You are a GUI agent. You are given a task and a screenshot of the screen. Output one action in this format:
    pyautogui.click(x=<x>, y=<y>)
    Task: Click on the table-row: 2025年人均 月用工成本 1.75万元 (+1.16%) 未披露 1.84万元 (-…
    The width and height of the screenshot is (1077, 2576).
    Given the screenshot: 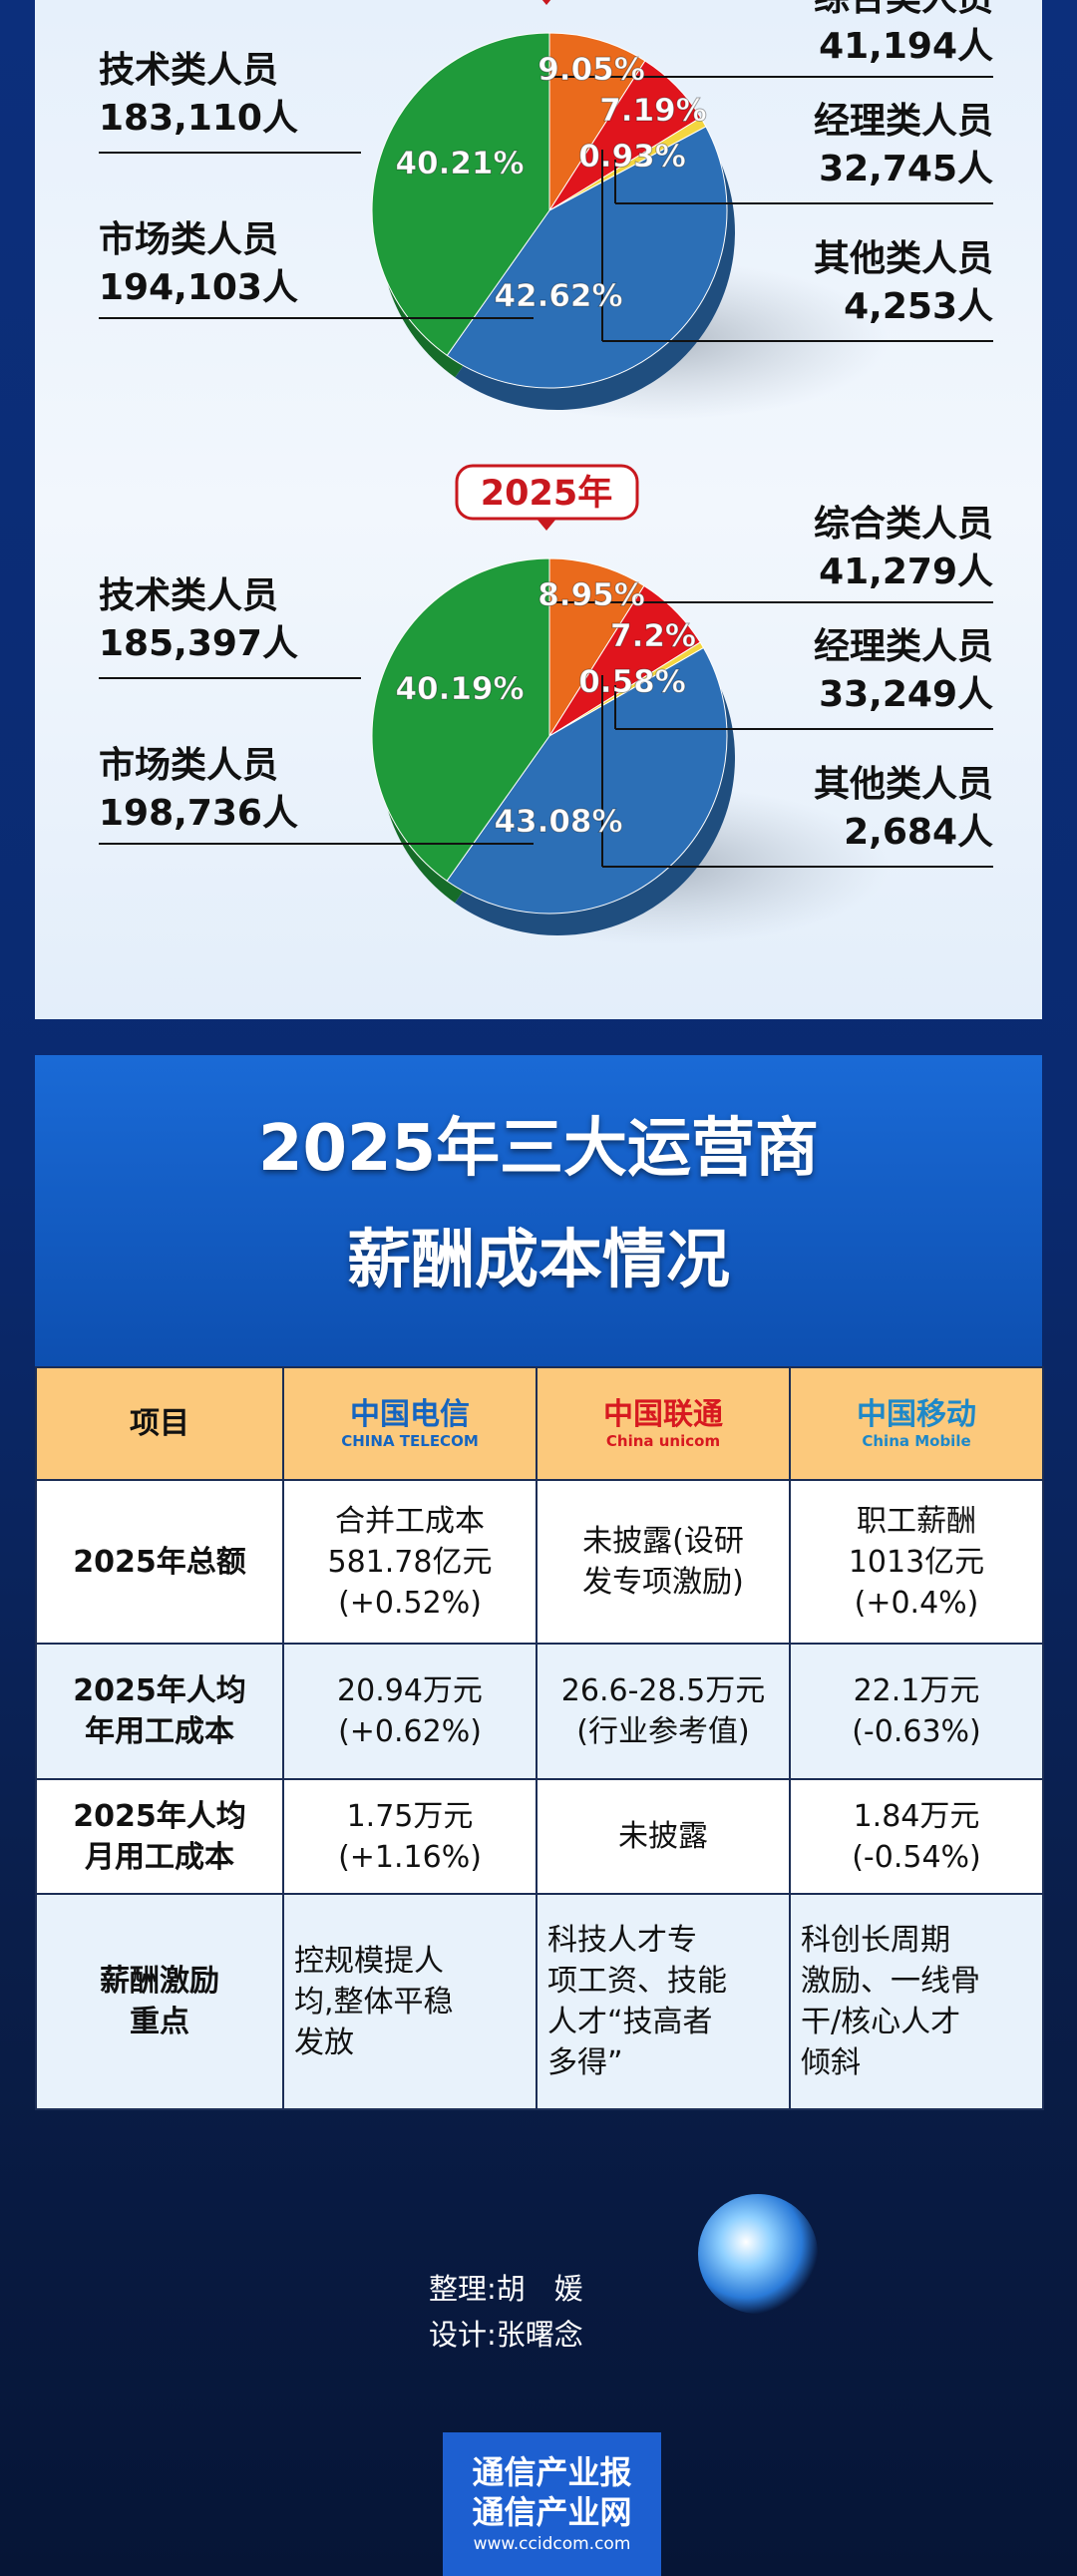 What is the action you would take?
    pyautogui.click(x=539, y=1837)
    